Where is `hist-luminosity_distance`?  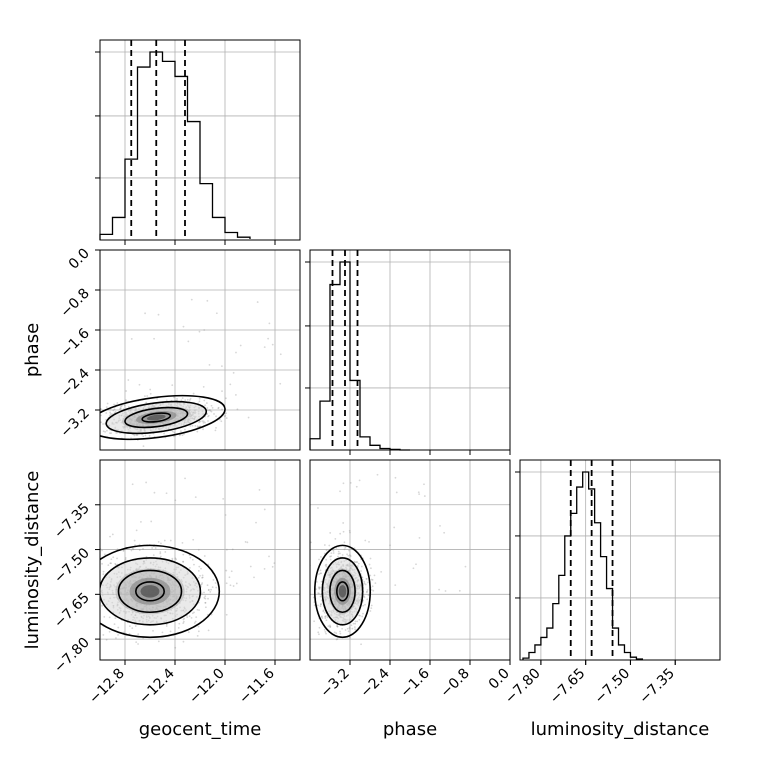 hist-luminosity_distance is located at coordinates (583, 565).